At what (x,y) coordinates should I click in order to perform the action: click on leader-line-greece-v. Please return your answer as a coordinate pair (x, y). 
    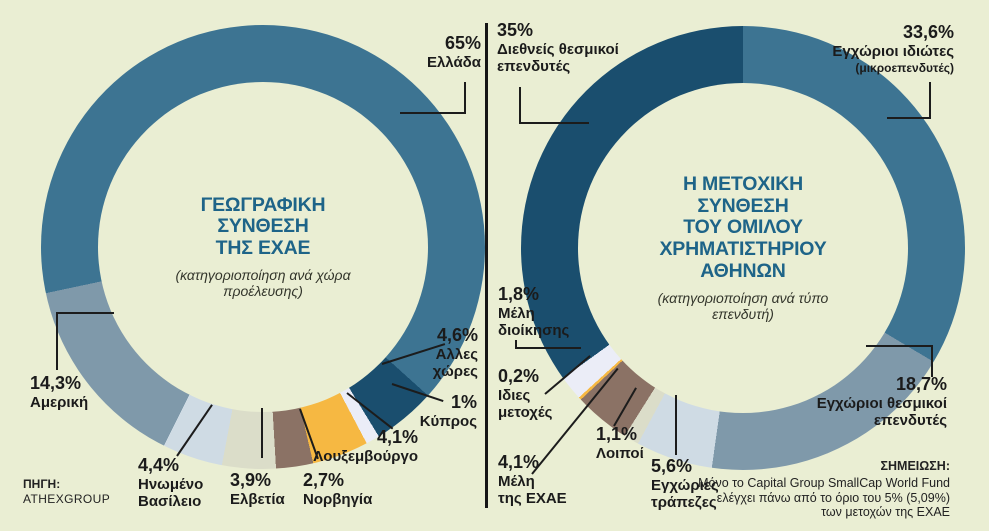
    Looking at the image, I should click on (465, 98).